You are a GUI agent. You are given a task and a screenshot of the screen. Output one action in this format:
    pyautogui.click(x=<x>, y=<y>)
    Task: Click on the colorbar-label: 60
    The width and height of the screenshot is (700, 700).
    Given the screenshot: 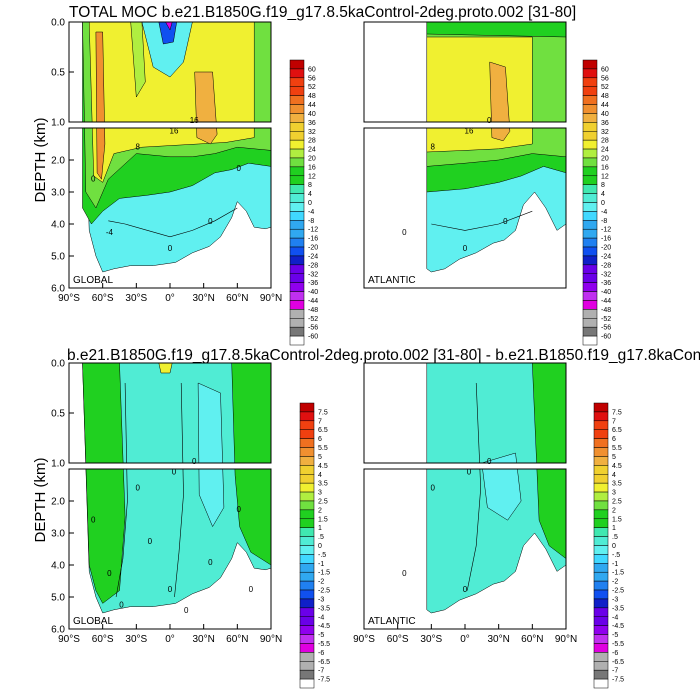 What is the action you would take?
    pyautogui.click(x=605, y=69)
    